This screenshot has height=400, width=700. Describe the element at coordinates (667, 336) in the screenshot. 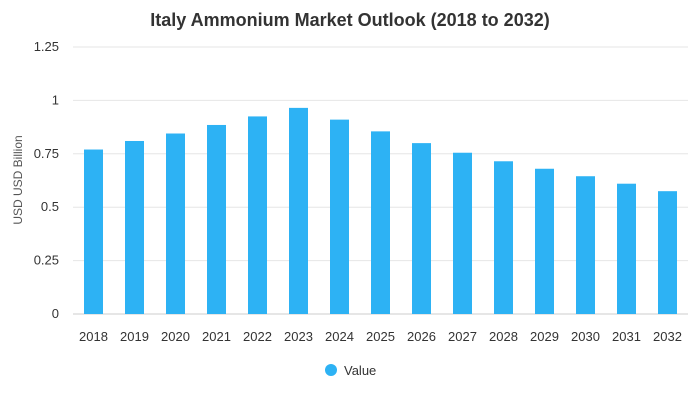

I see `x-tick-label: 2032` at that location.